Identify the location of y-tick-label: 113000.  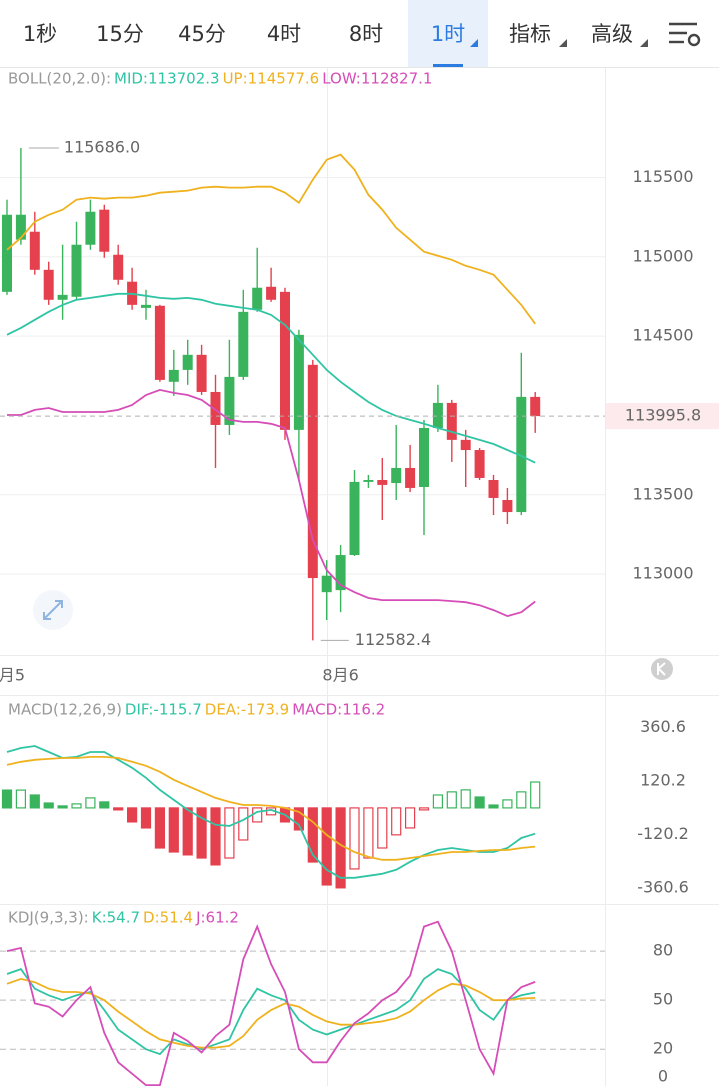
(662, 573).